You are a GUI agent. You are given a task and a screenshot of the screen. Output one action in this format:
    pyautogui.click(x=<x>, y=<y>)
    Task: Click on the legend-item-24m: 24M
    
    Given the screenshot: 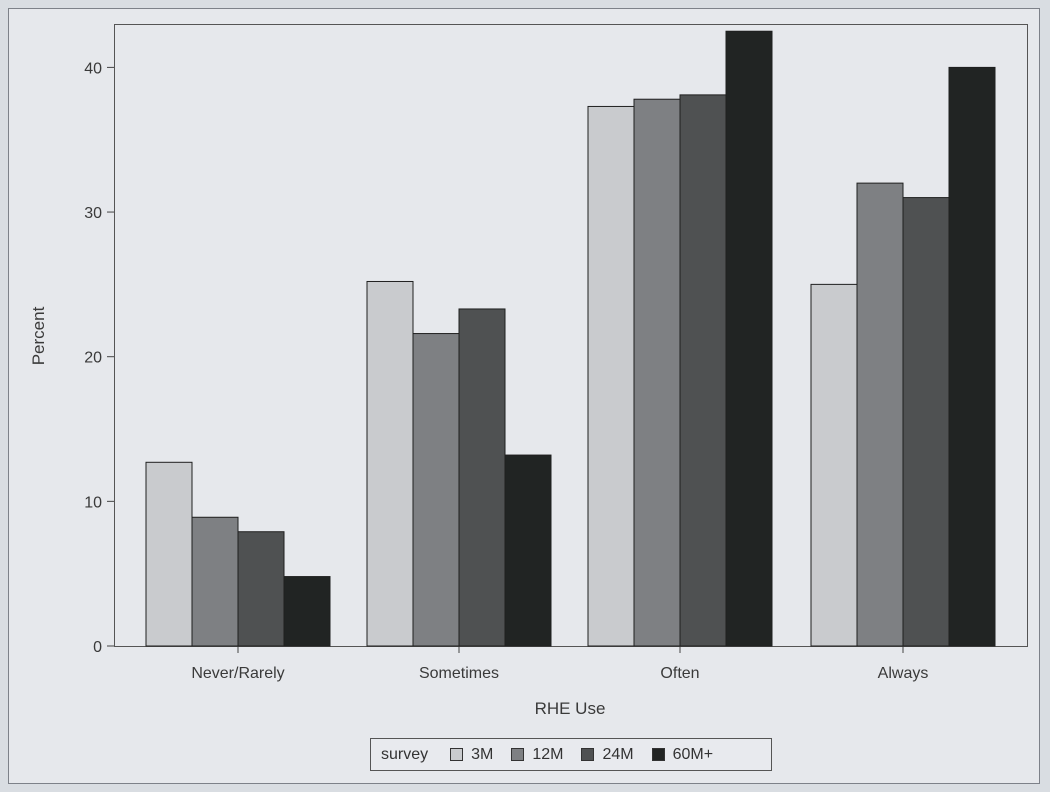 What is the action you would take?
    pyautogui.click(x=607, y=754)
    